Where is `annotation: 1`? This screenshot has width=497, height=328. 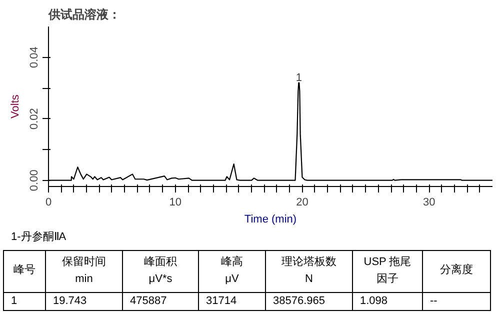
annotation: 1 is located at coordinates (299, 78).